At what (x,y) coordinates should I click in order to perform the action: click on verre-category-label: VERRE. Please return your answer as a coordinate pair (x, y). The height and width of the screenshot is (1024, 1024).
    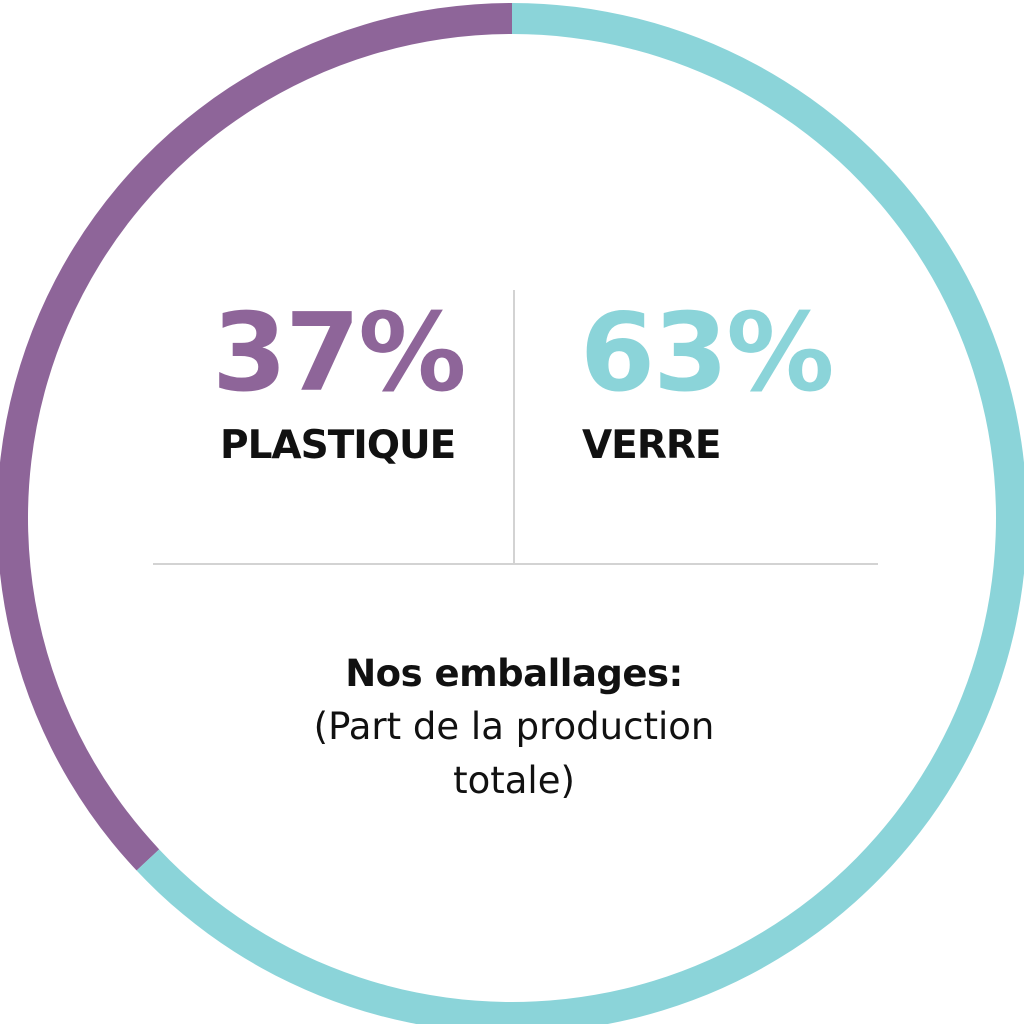
    Looking at the image, I should click on (652, 445).